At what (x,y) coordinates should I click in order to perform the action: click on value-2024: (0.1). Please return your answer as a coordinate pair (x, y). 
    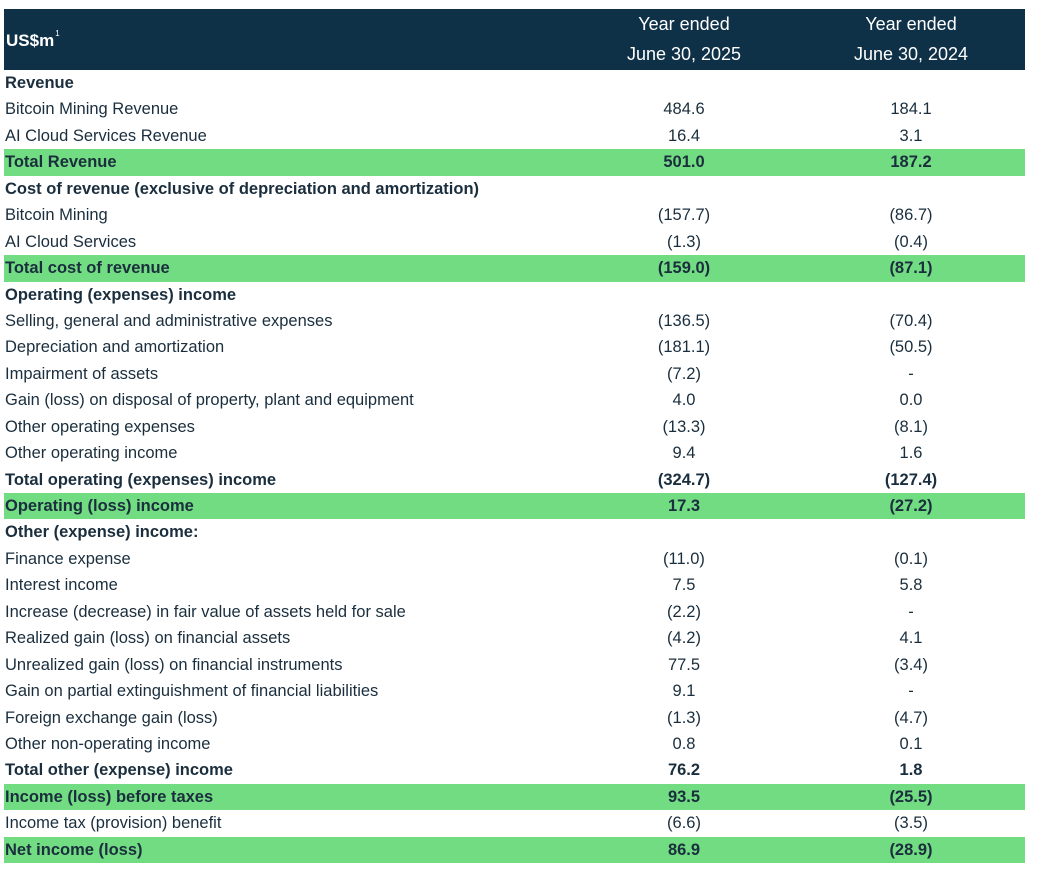
    Looking at the image, I should click on (911, 558).